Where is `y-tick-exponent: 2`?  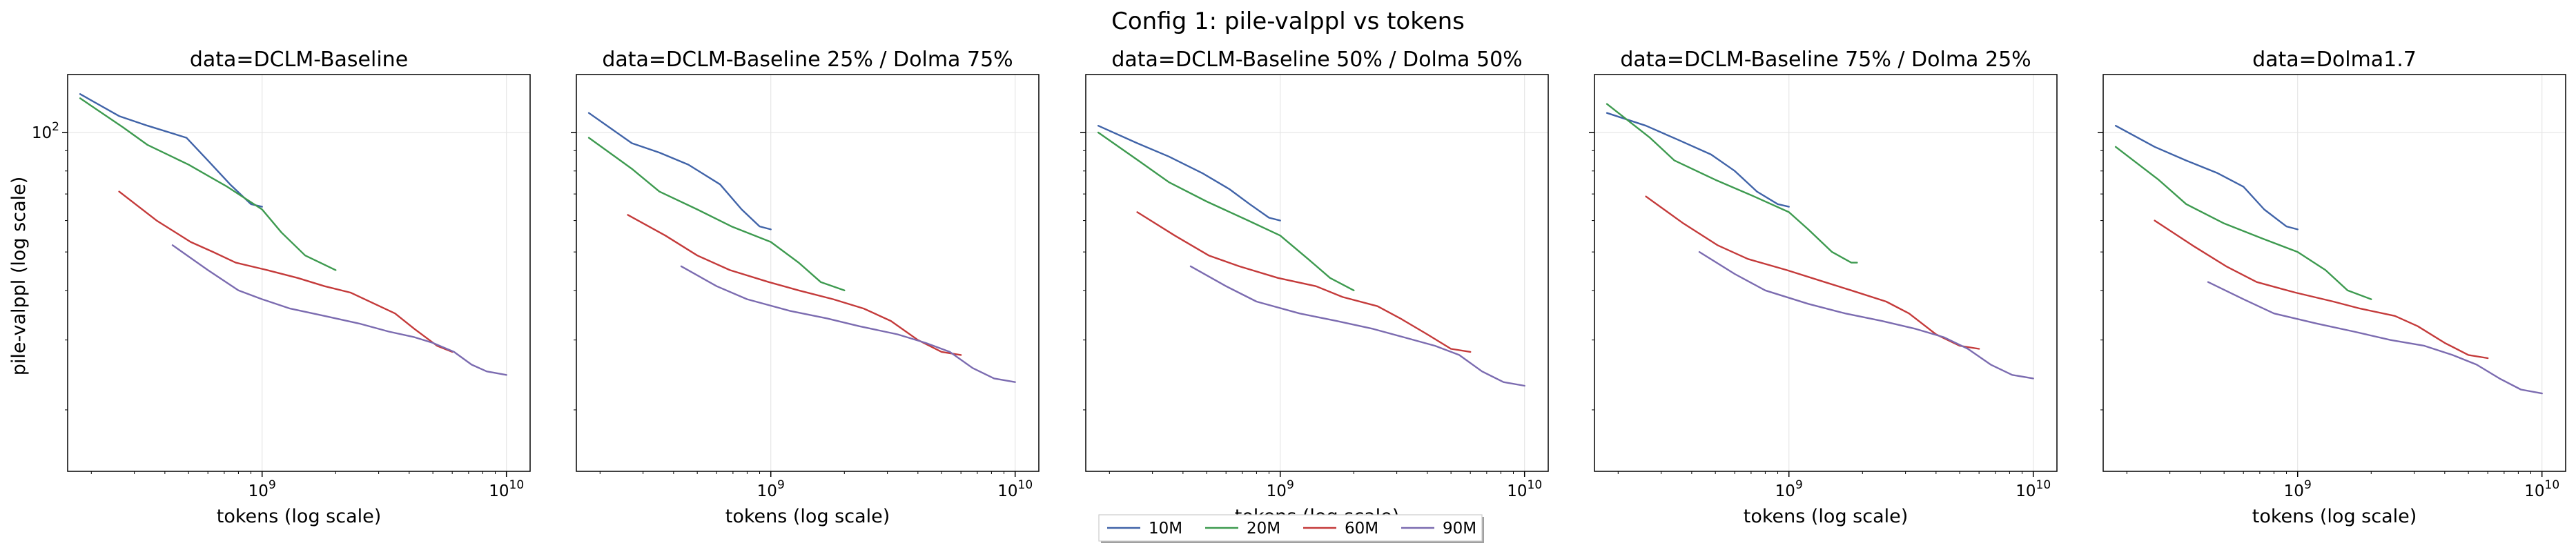
y-tick-exponent: 2 is located at coordinates (55, 127).